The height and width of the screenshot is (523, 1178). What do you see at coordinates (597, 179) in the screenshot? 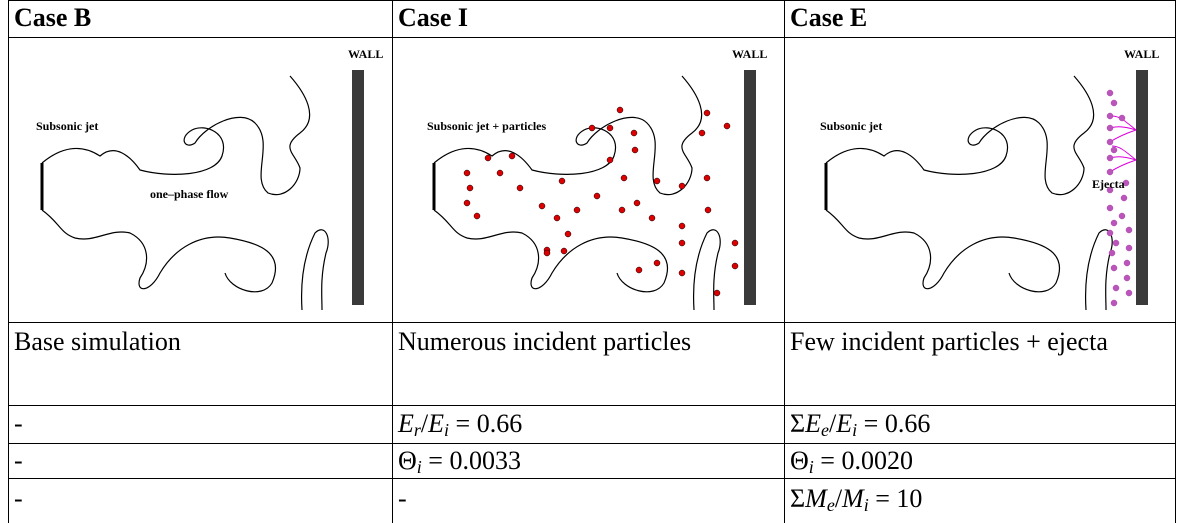
I see `diagram: WALL Subsonic jet + particles` at bounding box center [597, 179].